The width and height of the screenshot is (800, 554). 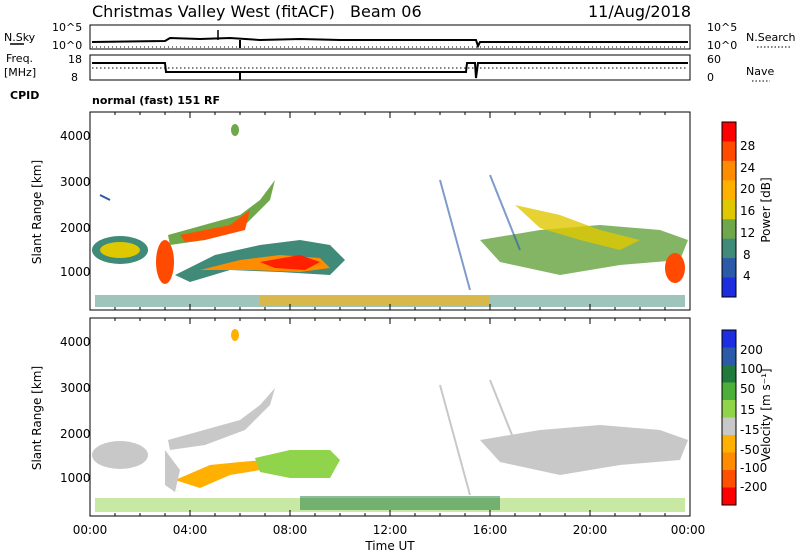 I want to click on nsky-label: N.Sky, so click(x=20, y=37).